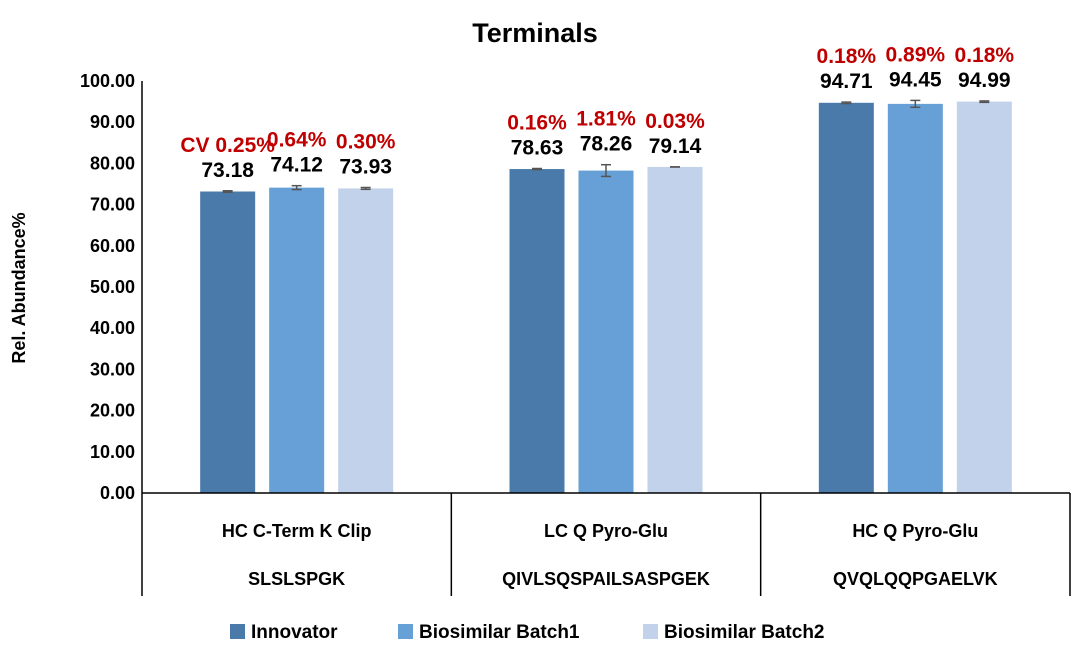  I want to click on category-label: LC Q Pyro-Glu, so click(606, 531).